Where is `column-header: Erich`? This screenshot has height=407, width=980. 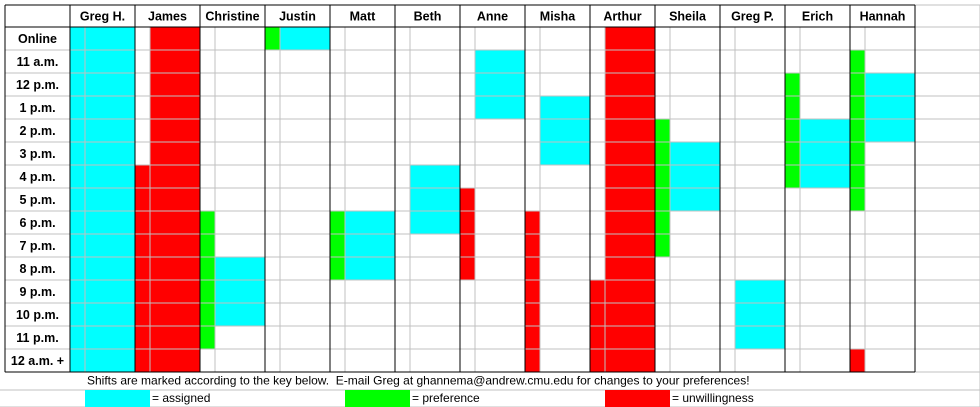
column-header: Erich is located at coordinates (817, 16).